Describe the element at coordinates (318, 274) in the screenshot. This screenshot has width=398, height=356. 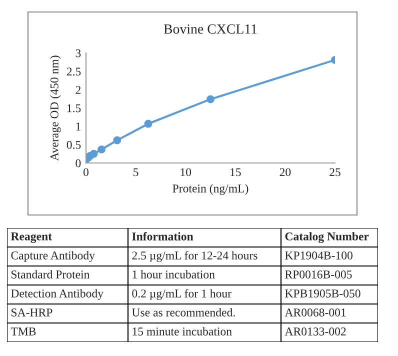
I see `text: RP0016B-005` at that location.